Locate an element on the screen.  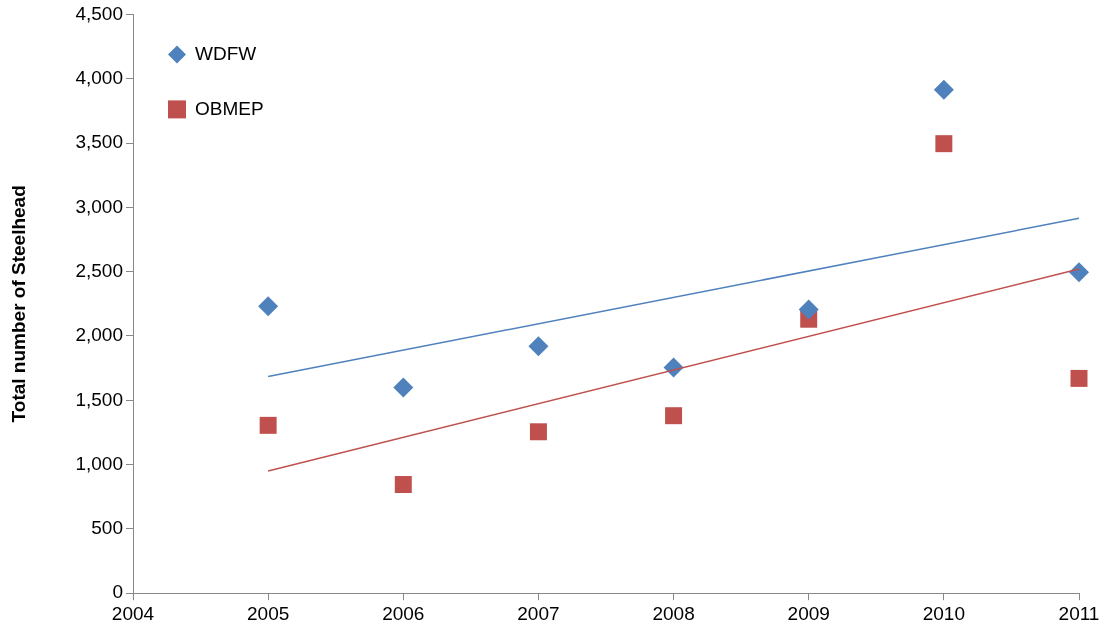
x-tick-label: 2008 is located at coordinates (673, 613).